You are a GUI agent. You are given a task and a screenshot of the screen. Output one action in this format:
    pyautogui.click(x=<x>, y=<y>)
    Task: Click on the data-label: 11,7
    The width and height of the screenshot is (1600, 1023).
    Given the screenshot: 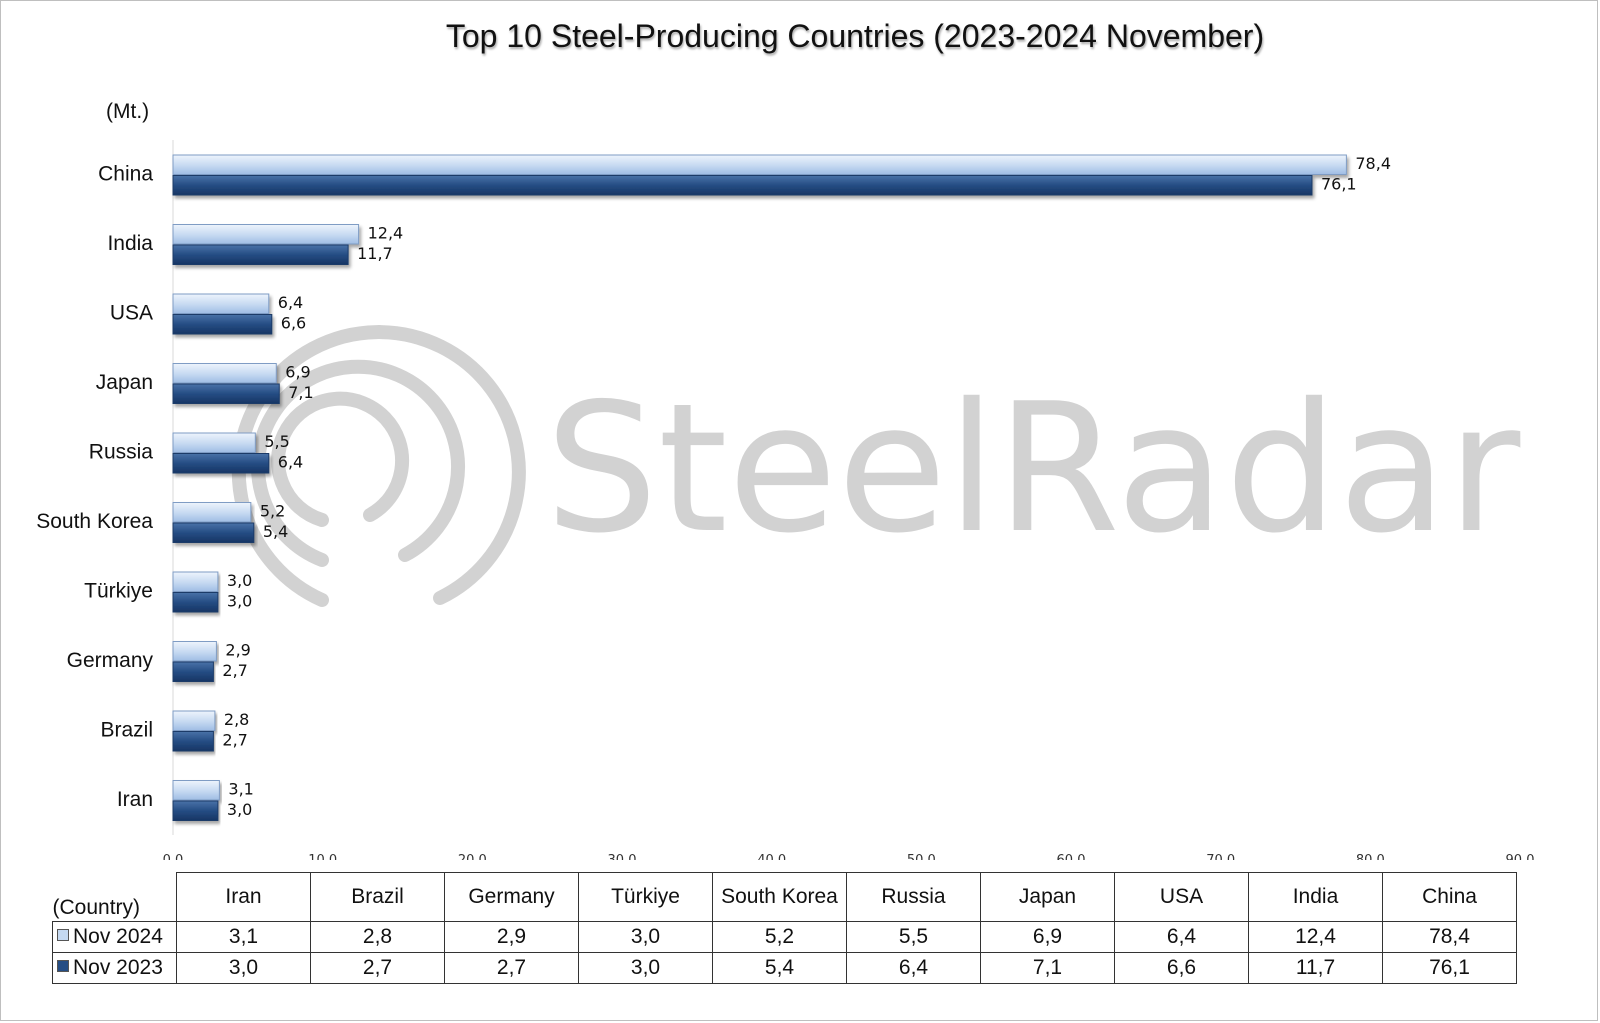 What is the action you would take?
    pyautogui.click(x=375, y=253)
    